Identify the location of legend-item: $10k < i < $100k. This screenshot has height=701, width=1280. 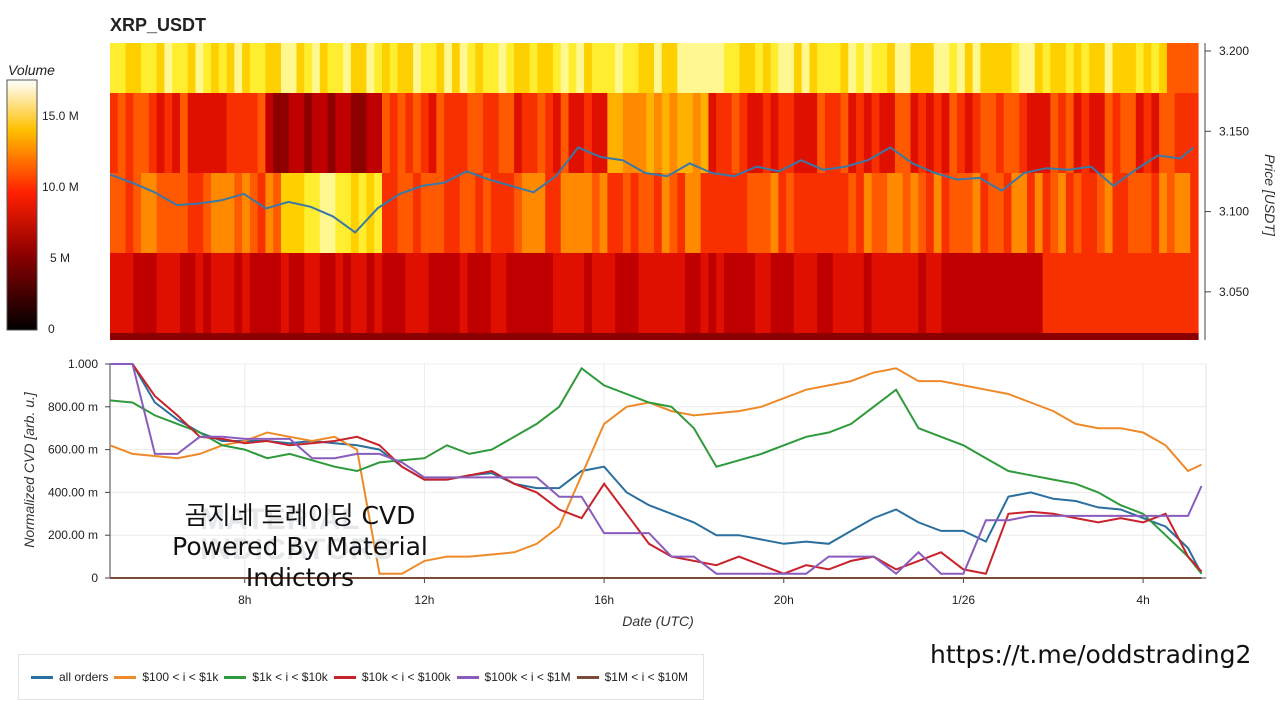
(392, 677).